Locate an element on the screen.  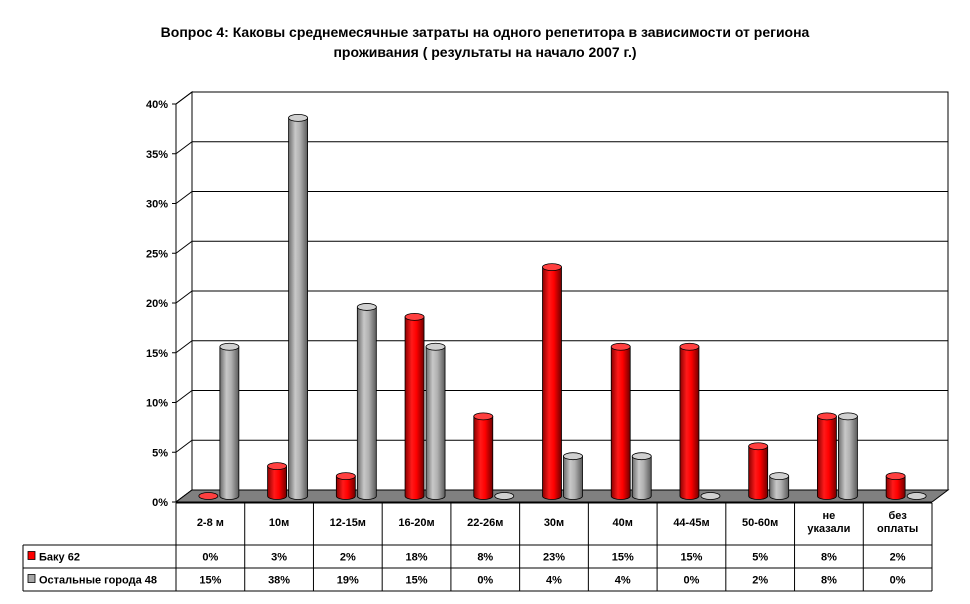
category-label: 10м is located at coordinates (279, 523).